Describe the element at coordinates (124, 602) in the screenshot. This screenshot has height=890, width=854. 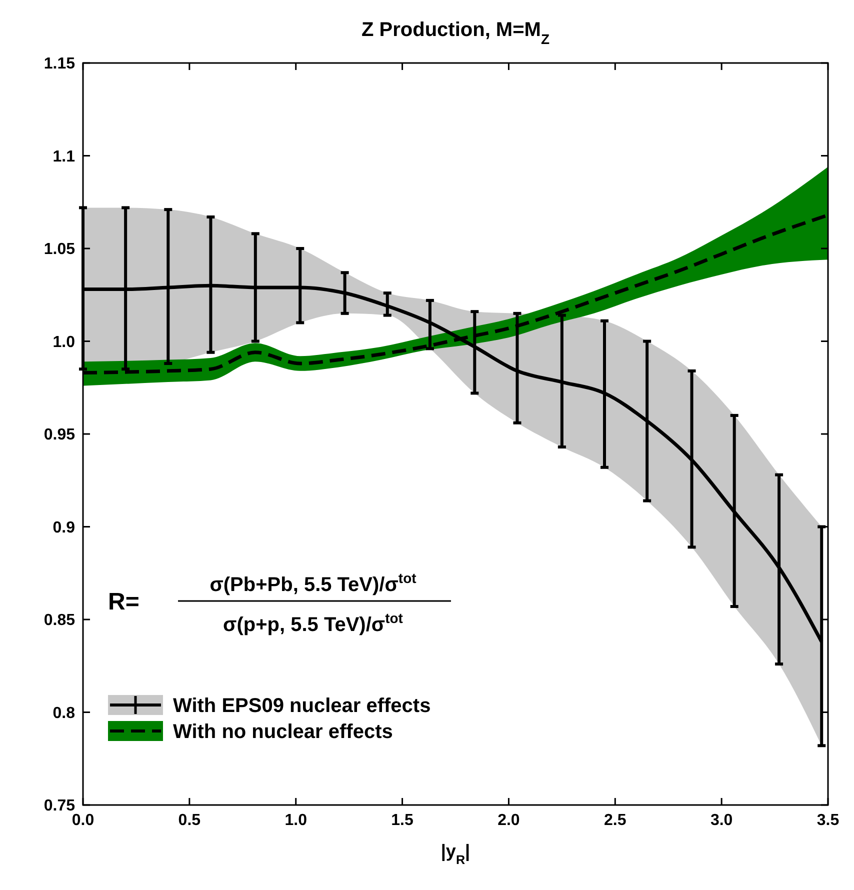
I see `annotation: R=` at that location.